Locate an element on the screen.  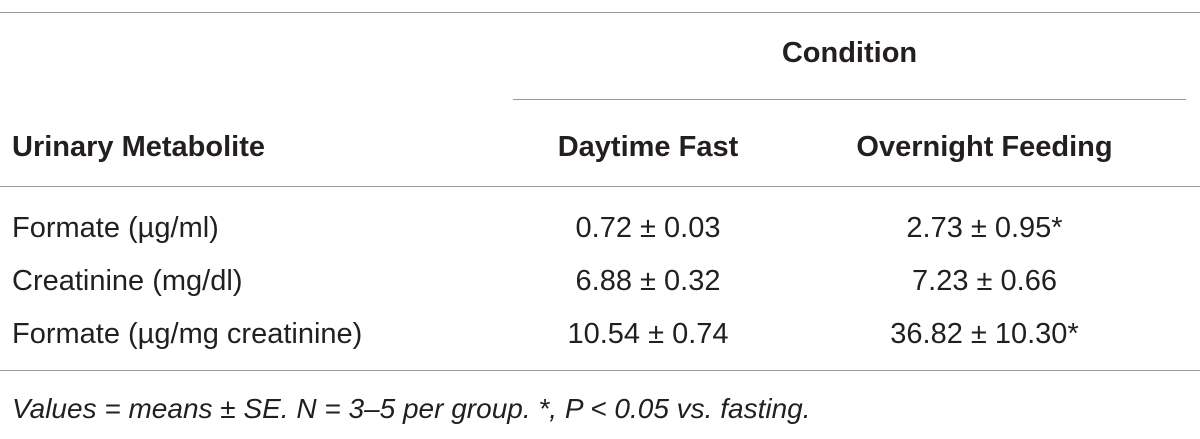
row-value-daytime-fast: 6.88 ± 0.32 is located at coordinates (648, 281).